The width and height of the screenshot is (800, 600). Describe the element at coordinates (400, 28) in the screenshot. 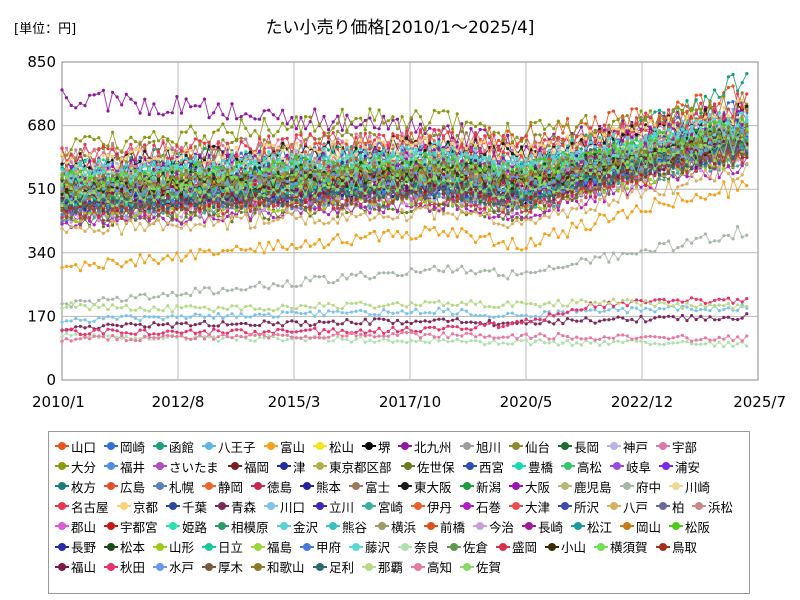

I see `chart-title: たい小売り価格[2010/1～2025/4]` at that location.